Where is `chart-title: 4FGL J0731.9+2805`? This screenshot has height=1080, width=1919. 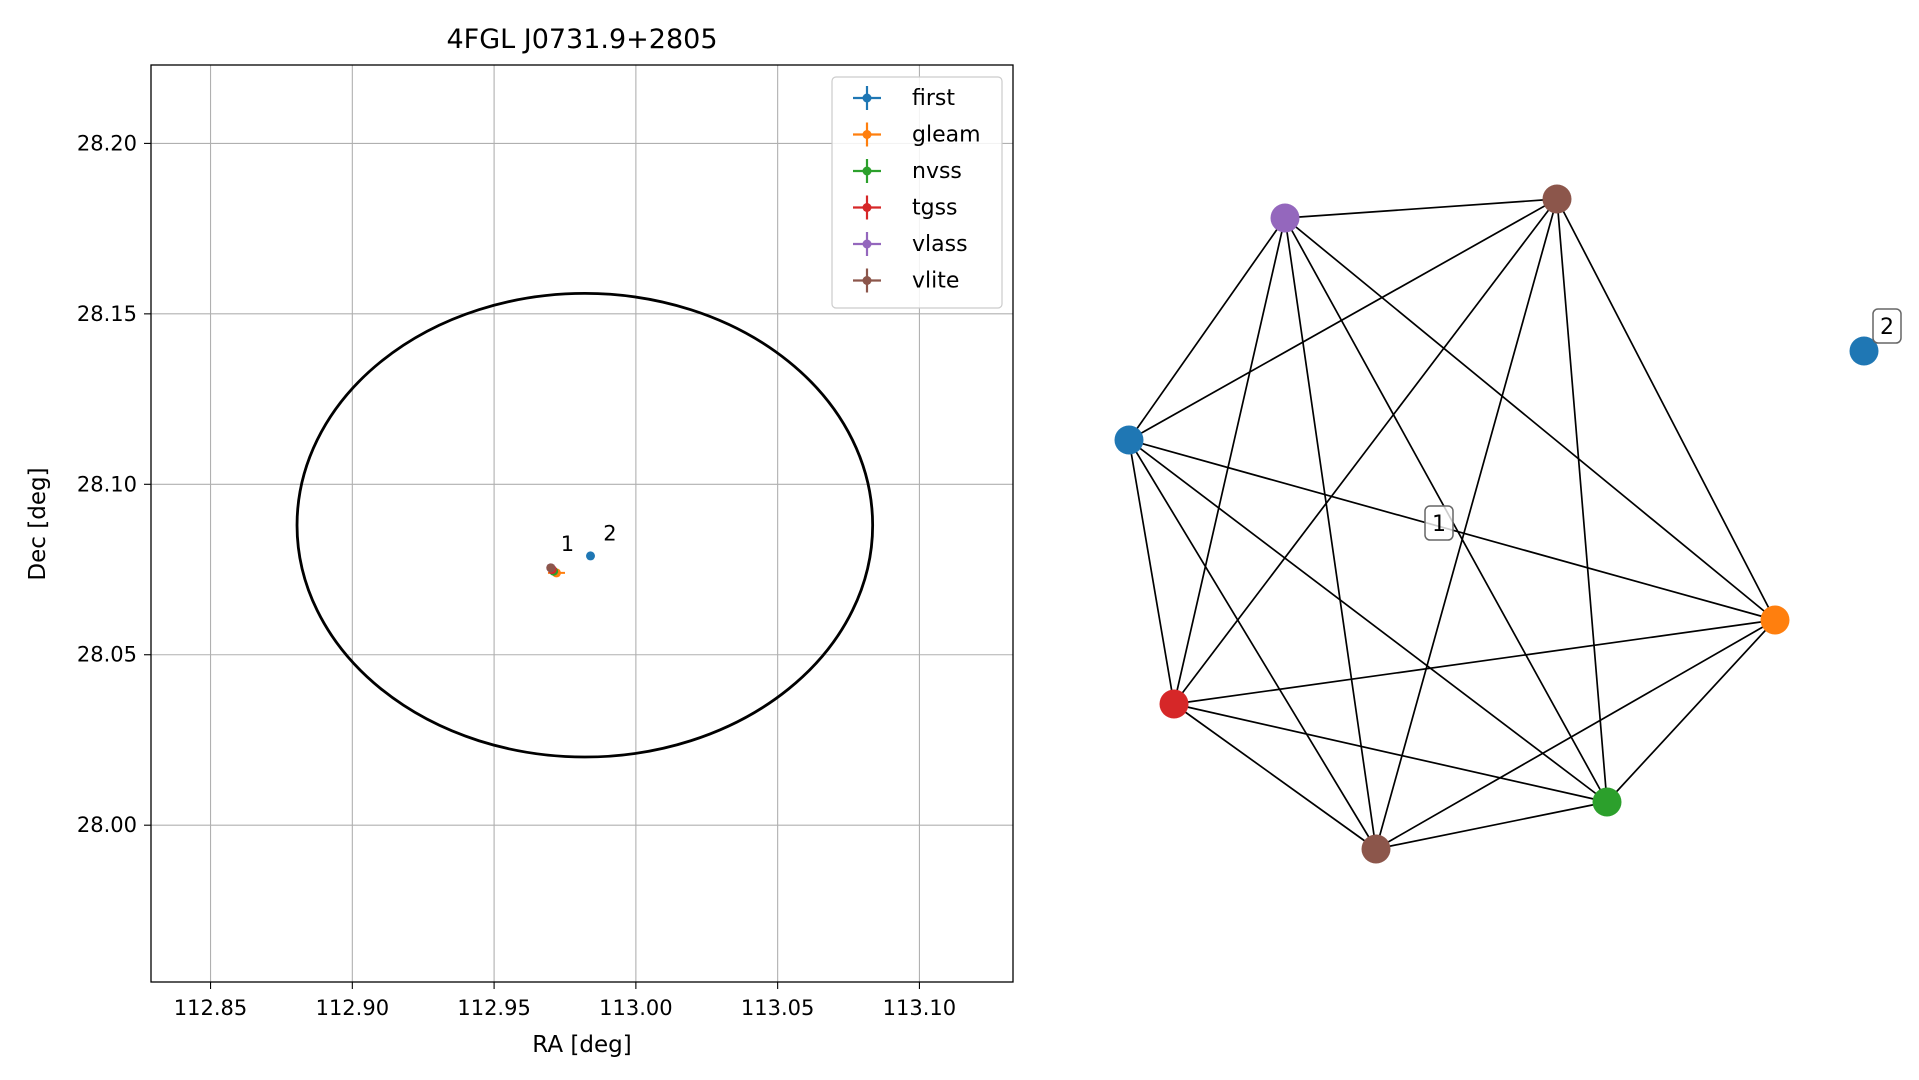 chart-title: 4FGL J0731.9+2805 is located at coordinates (581, 39).